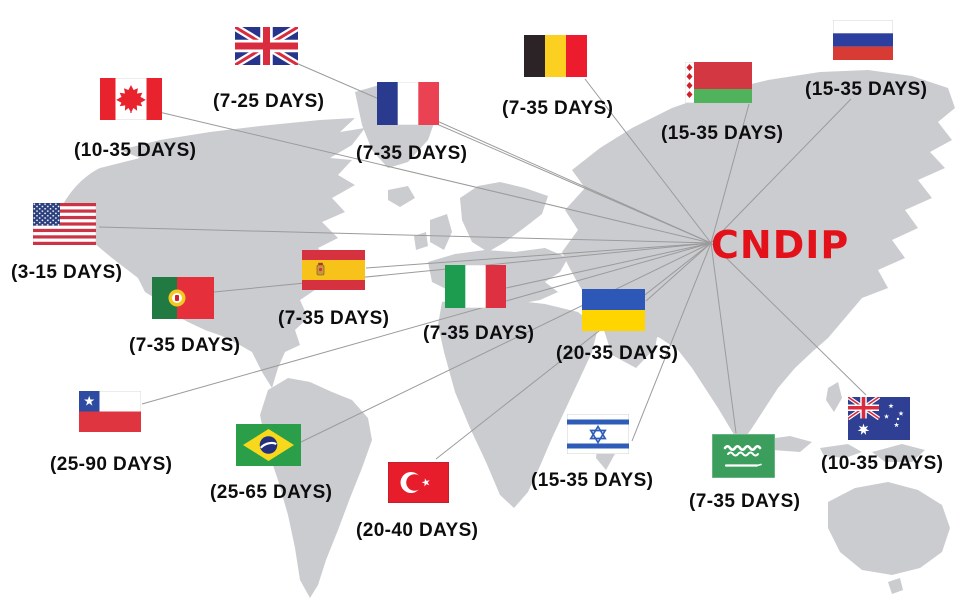 The image size is (960, 600). I want to click on scandinavia, so click(504, 217).